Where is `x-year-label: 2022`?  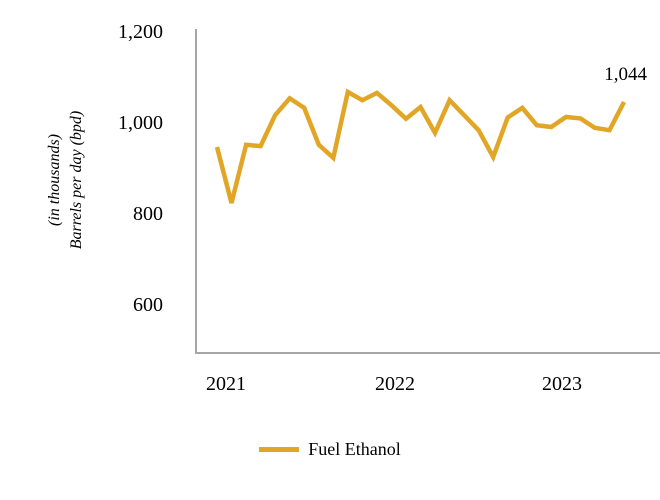
x-year-label: 2022 is located at coordinates (395, 384).